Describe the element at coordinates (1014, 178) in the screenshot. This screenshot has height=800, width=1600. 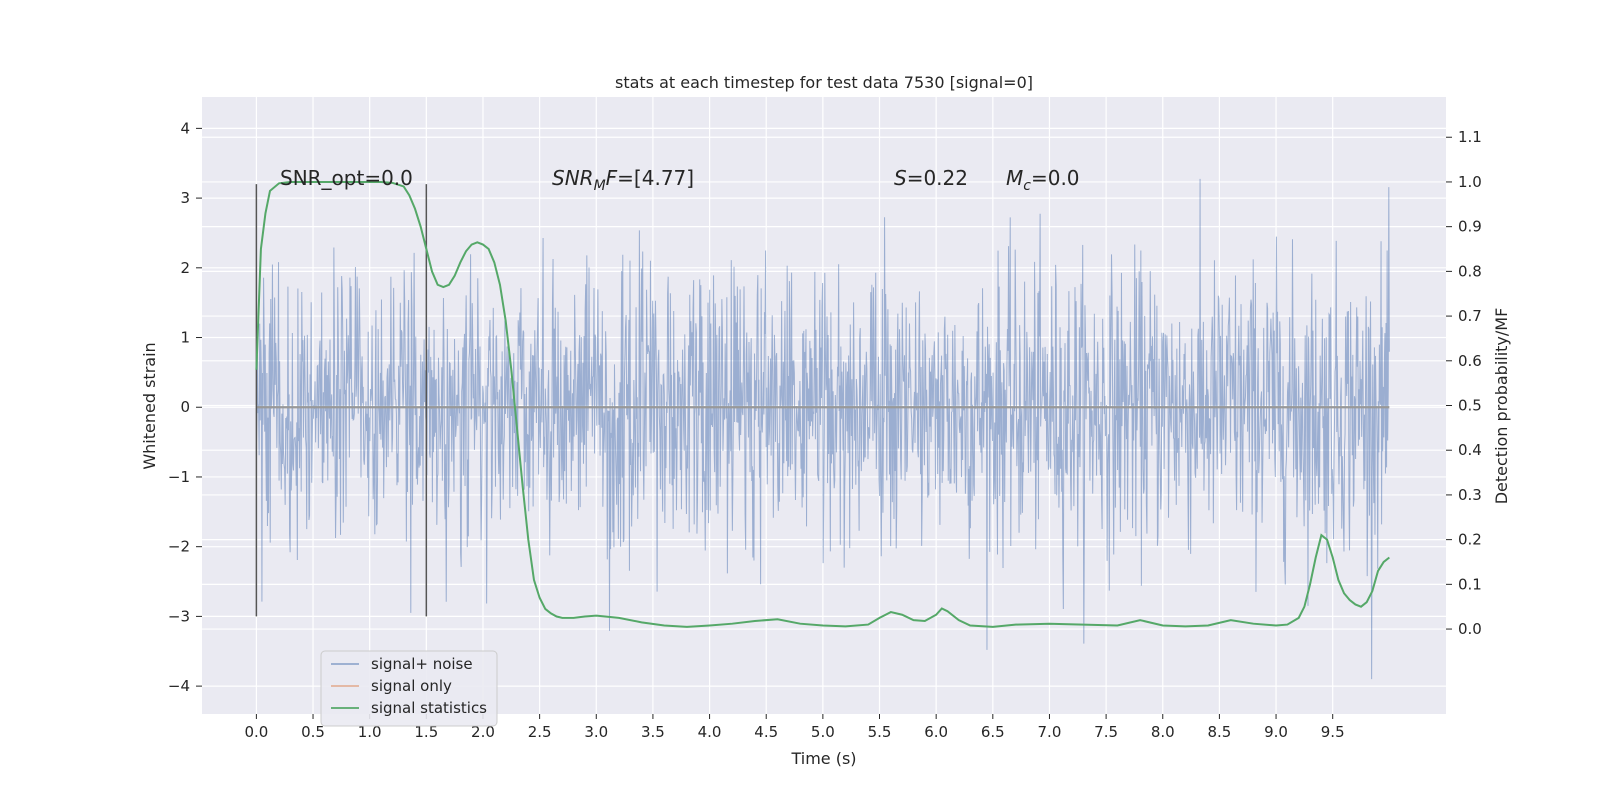
I see `mc-symbol: M` at that location.